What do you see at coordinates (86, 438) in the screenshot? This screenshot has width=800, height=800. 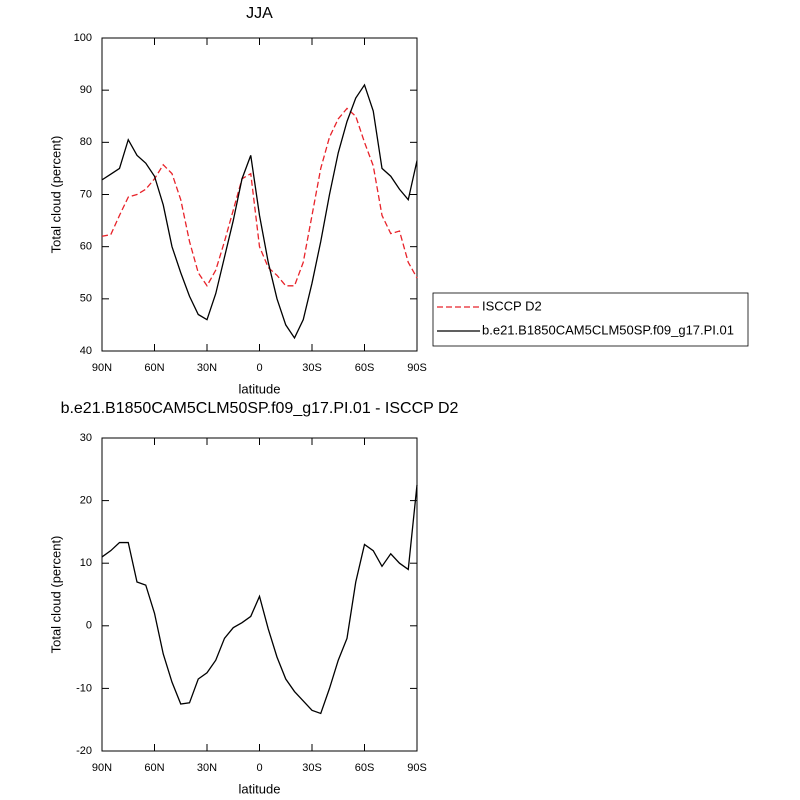 I see `y-tick-label: 30` at bounding box center [86, 438].